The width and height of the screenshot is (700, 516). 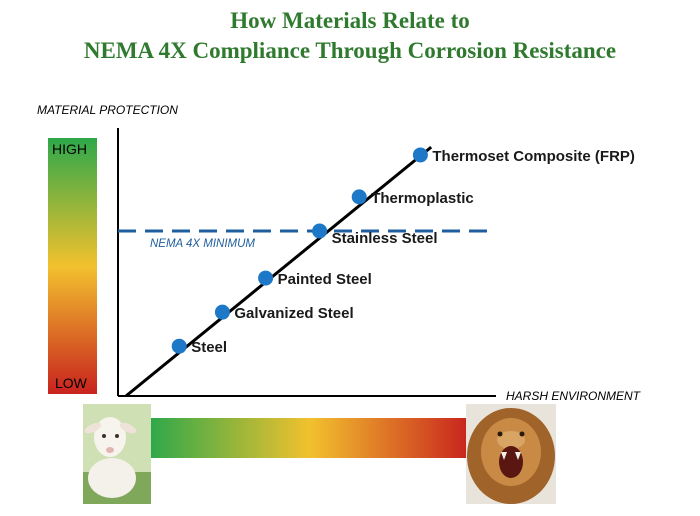 I want to click on chart-title-line-1: How Materials Relate to, so click(x=350, y=20).